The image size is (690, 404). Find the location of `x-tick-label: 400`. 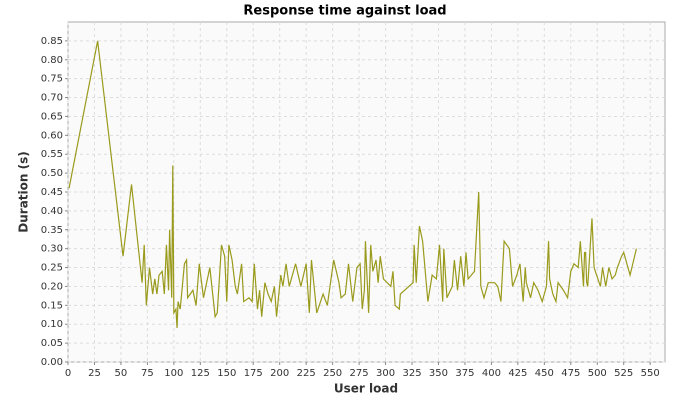

x-tick-label: 400 is located at coordinates (491, 373).